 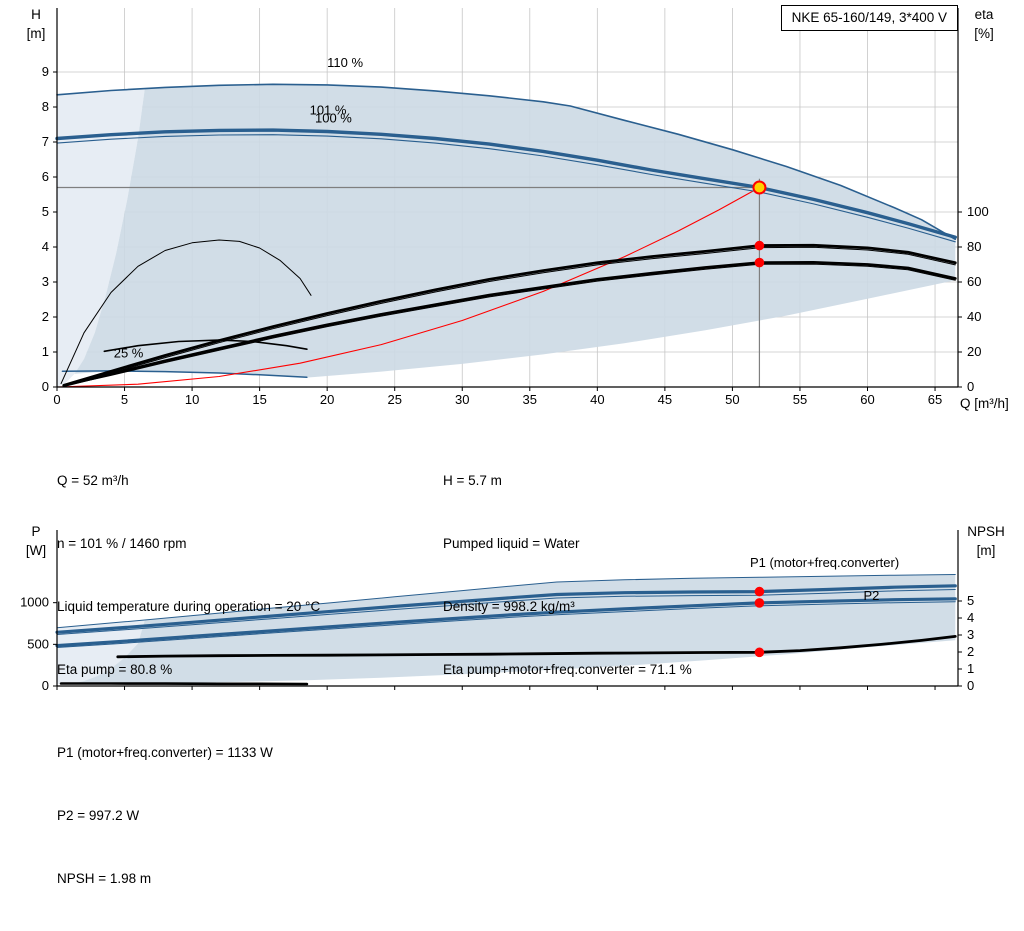 I want to click on pump-title-box: NKE 65-160/149, 3*400 V, so click(x=869, y=18).